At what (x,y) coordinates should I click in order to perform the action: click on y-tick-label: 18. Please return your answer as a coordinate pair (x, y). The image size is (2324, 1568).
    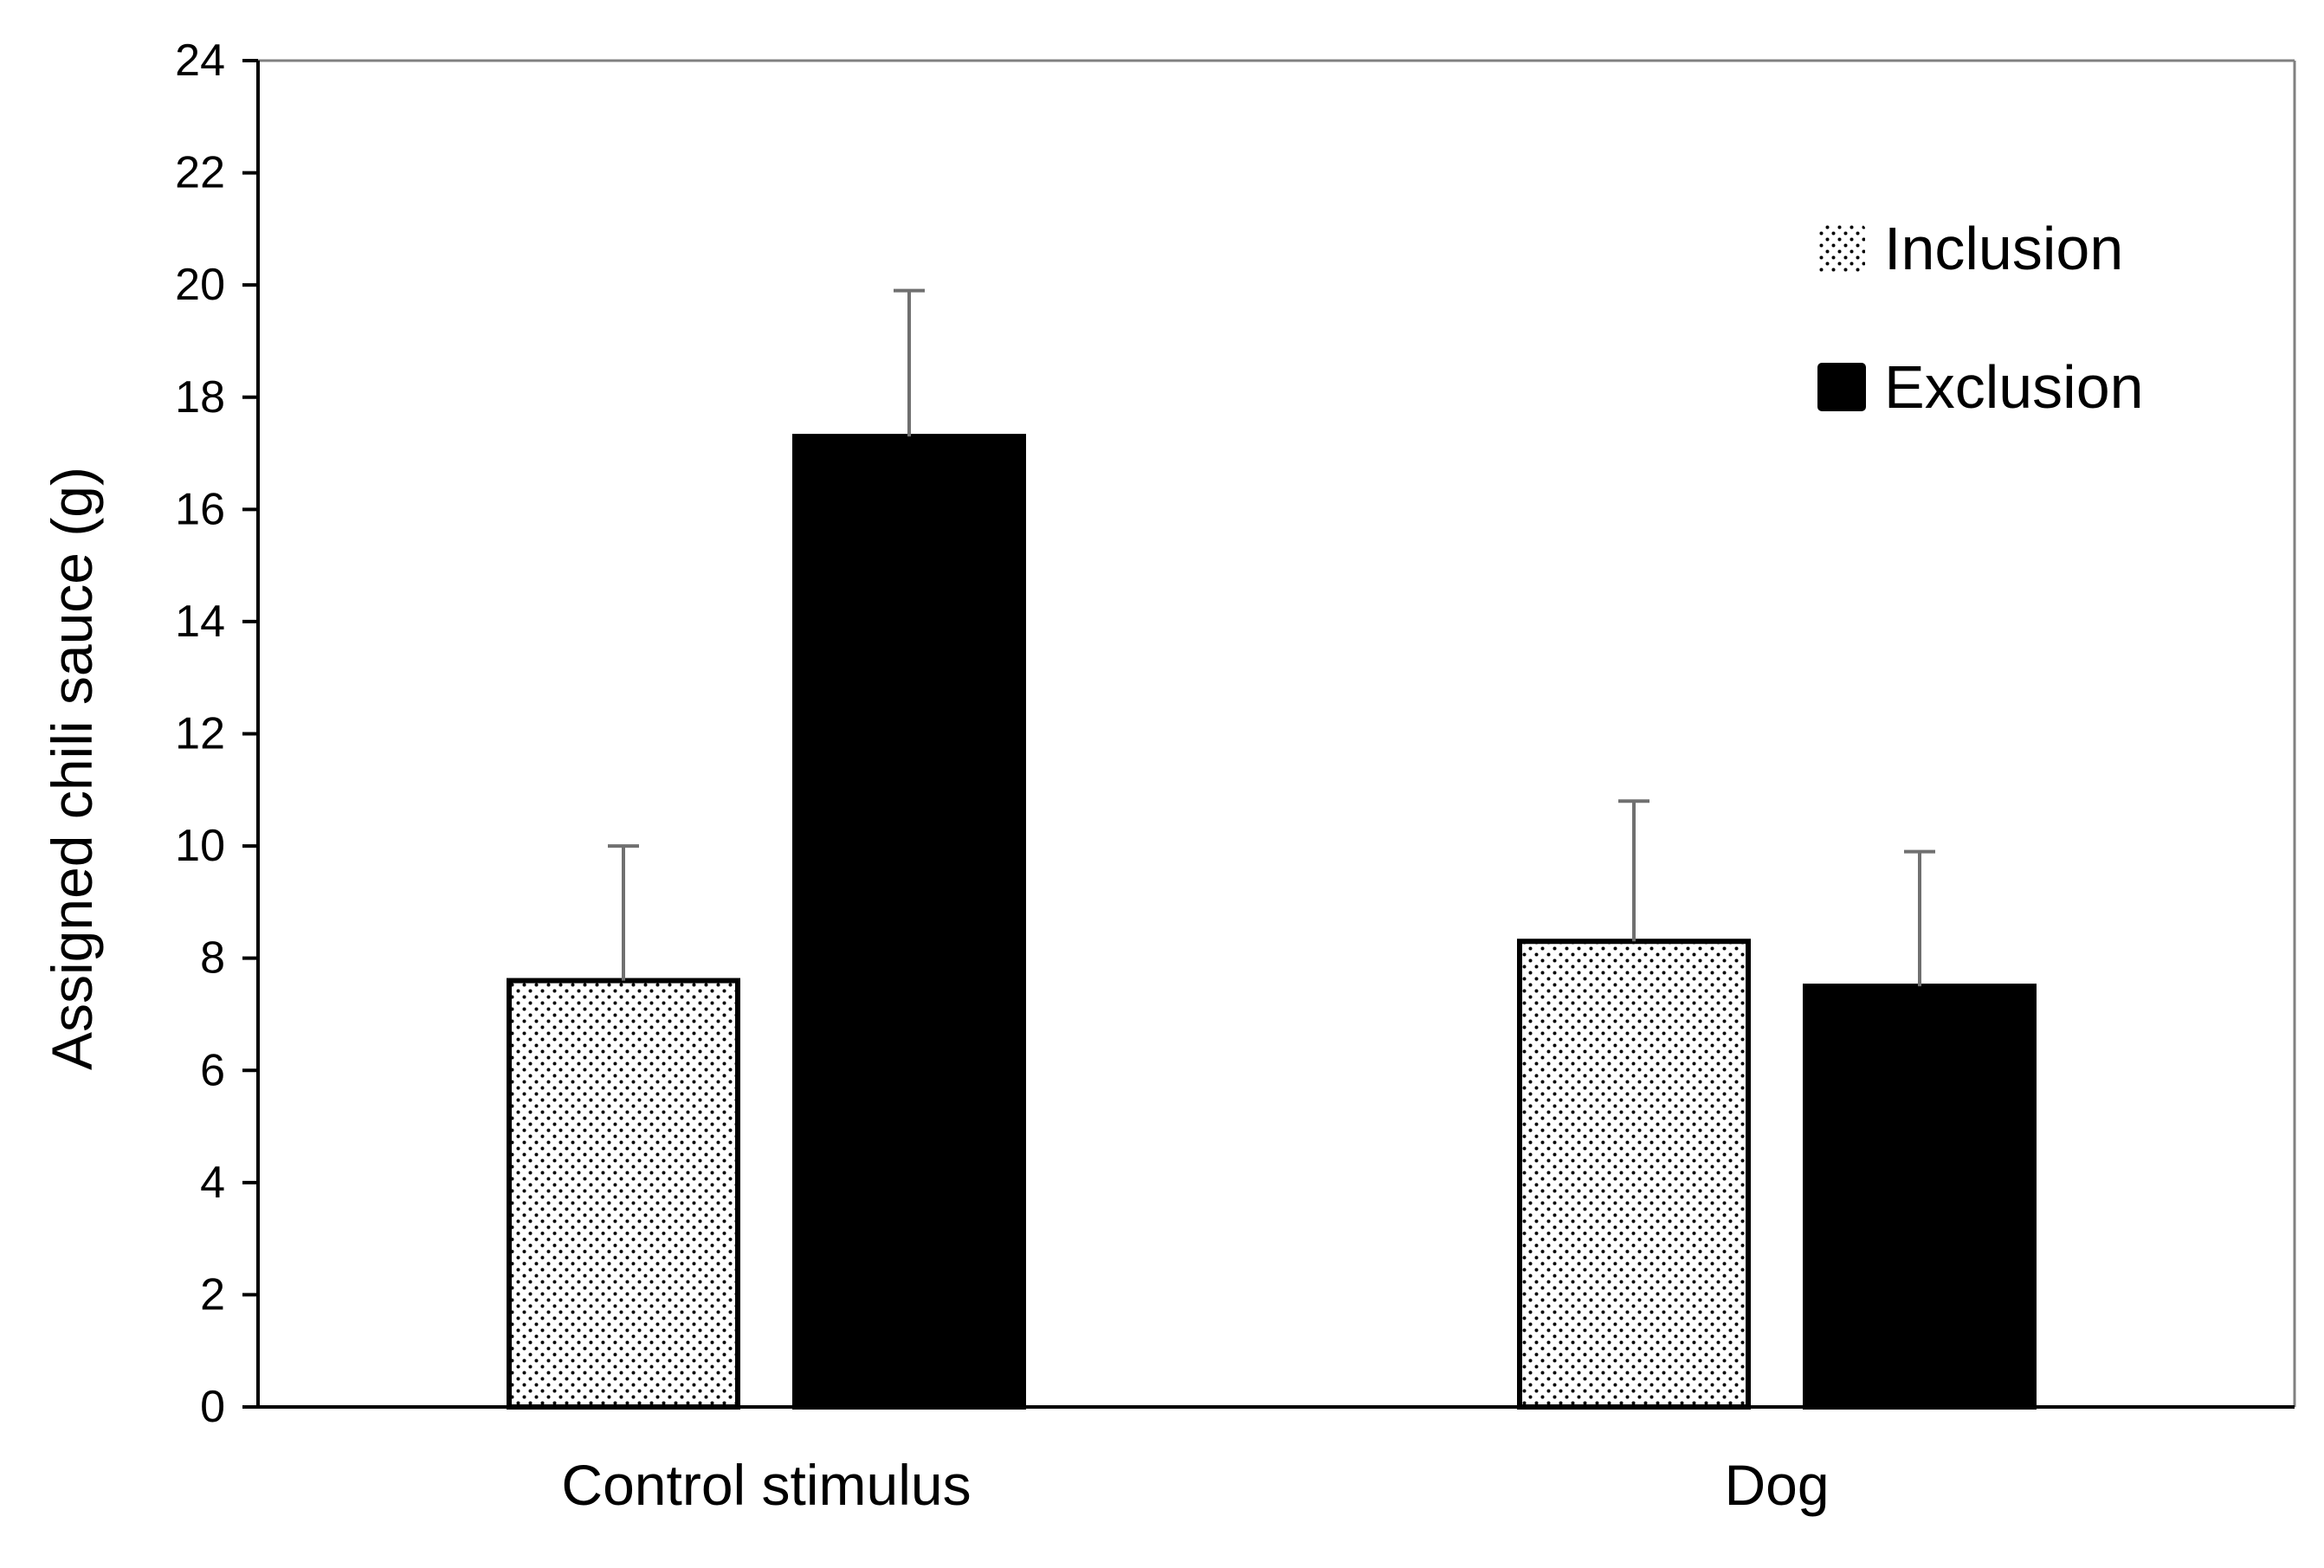
    Looking at the image, I should click on (200, 398).